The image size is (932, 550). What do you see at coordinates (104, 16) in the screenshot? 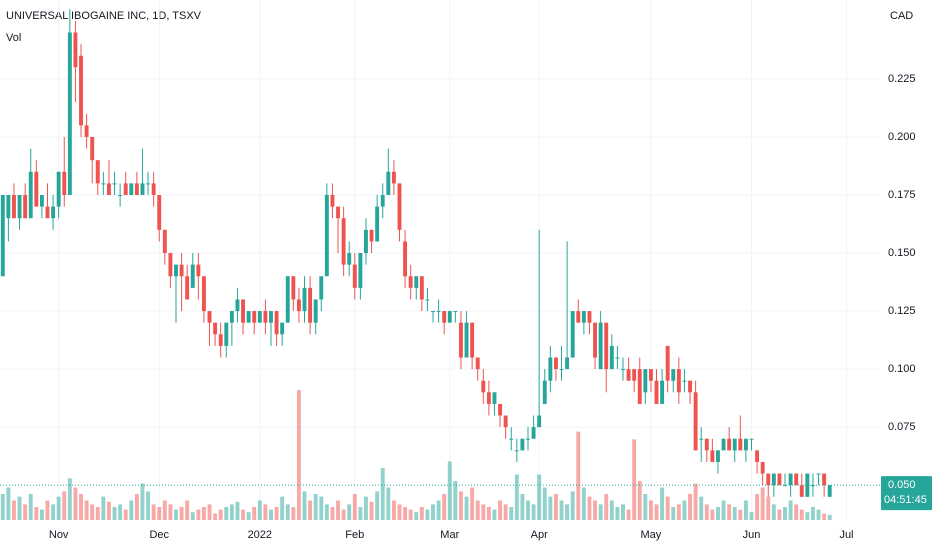
I see `chart-title: UNIVERSAL IBOGAINE INC, 1D, TSXV` at bounding box center [104, 16].